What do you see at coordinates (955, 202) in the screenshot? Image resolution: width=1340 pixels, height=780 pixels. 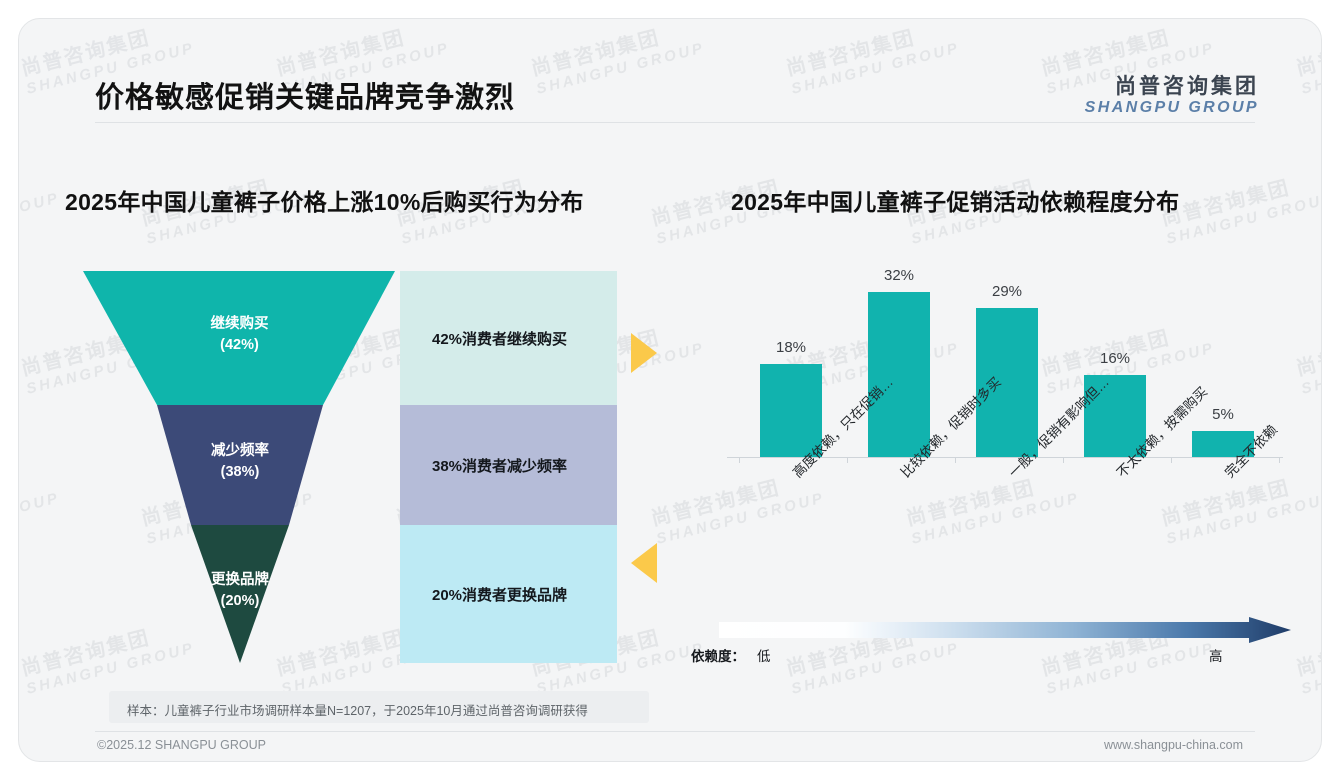 I see `right-chart-title: 2025年中国儿童裤子促销活动依赖程度分布` at bounding box center [955, 202].